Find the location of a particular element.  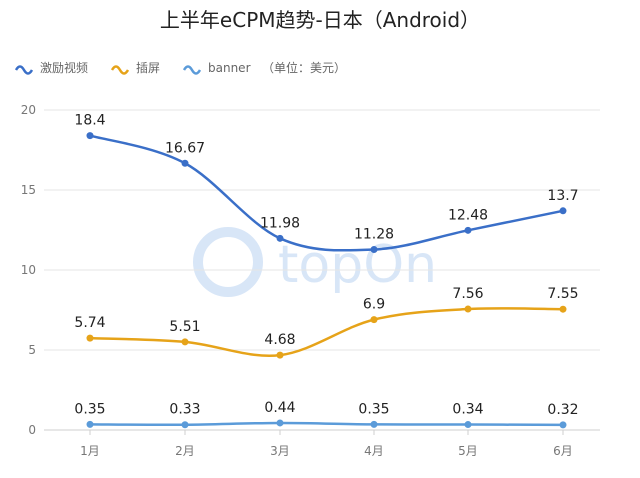

data-label: 0.32 is located at coordinates (562, 410).